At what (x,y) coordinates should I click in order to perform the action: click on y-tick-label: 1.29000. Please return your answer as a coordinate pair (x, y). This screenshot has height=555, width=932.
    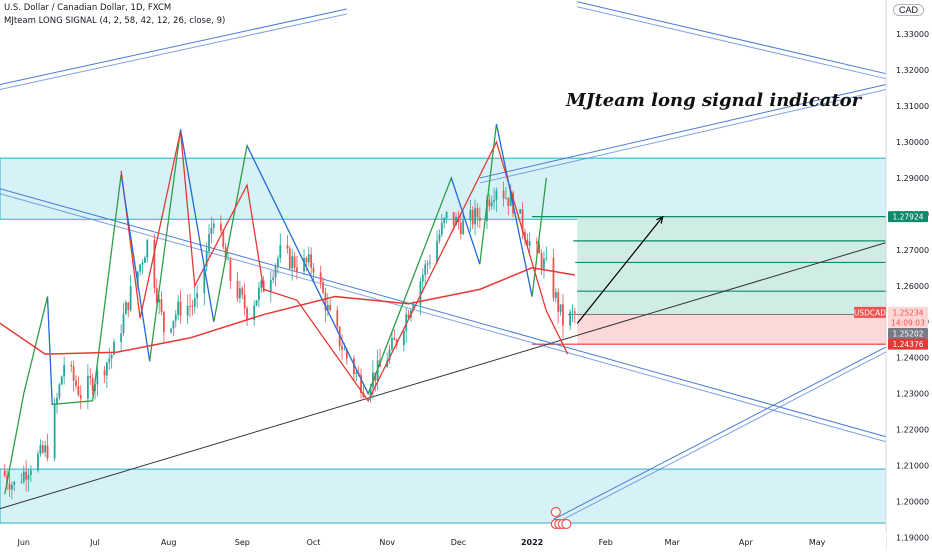
    Looking at the image, I should click on (912, 178).